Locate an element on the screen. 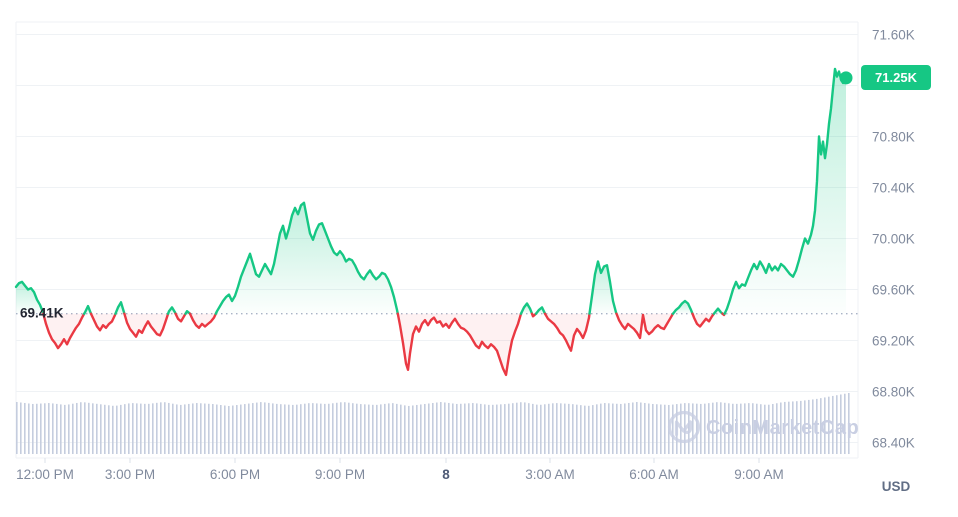 The width and height of the screenshot is (958, 517). current-price-dot is located at coordinates (846, 78).